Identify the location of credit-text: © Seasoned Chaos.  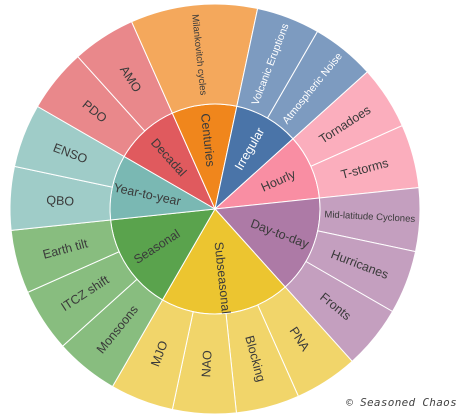
(401, 402).